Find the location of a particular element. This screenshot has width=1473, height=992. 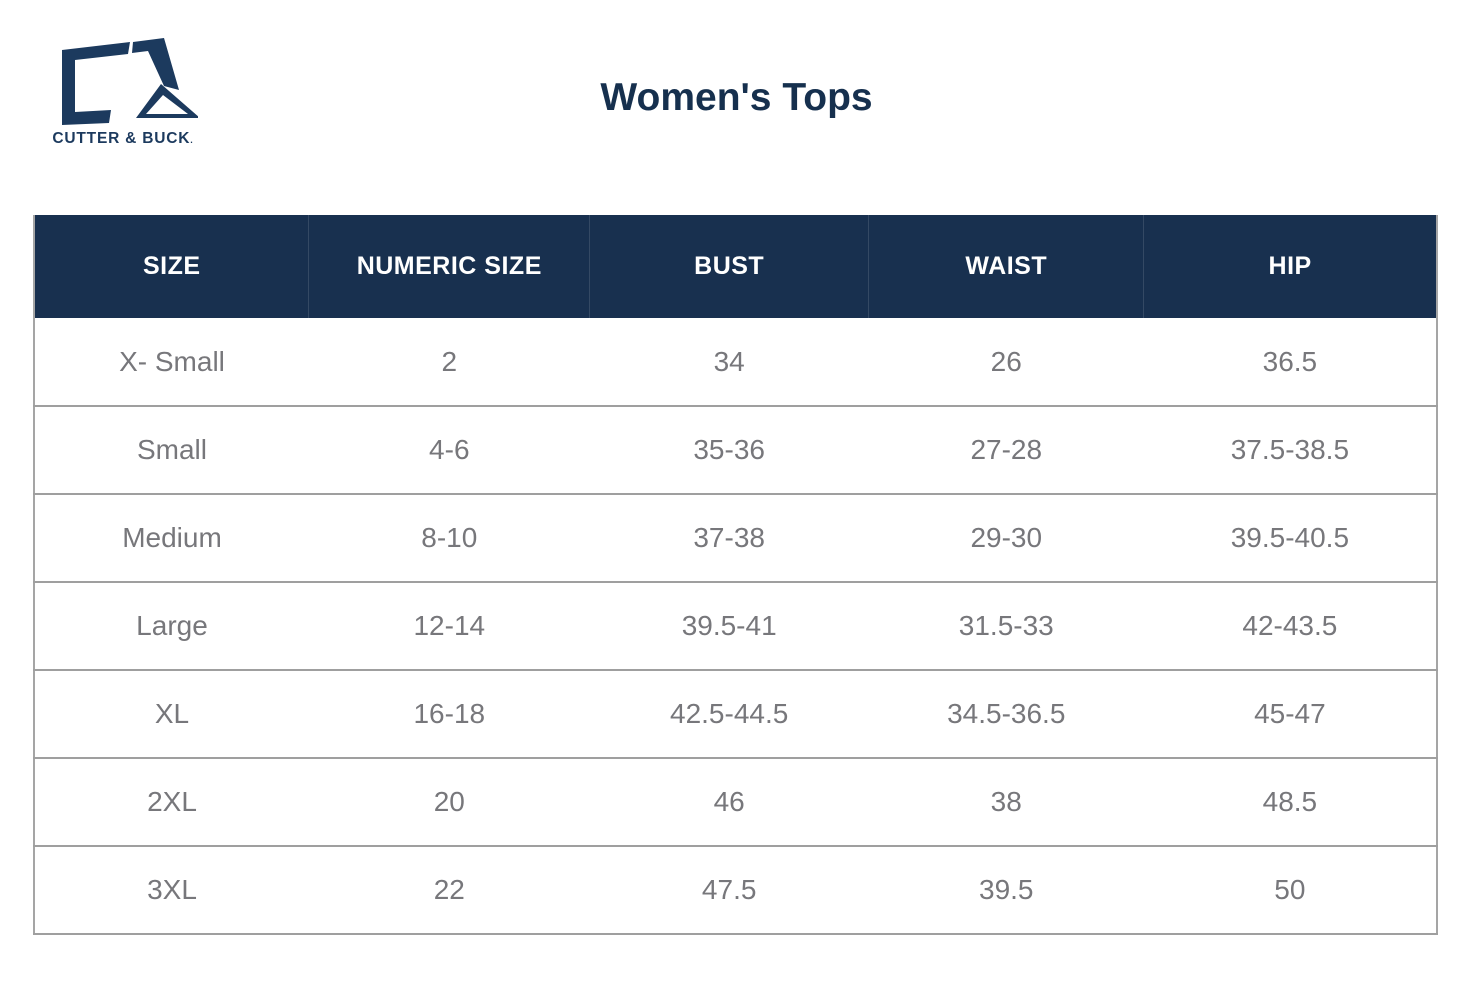

cell-bust: 35-36 is located at coordinates (729, 450).